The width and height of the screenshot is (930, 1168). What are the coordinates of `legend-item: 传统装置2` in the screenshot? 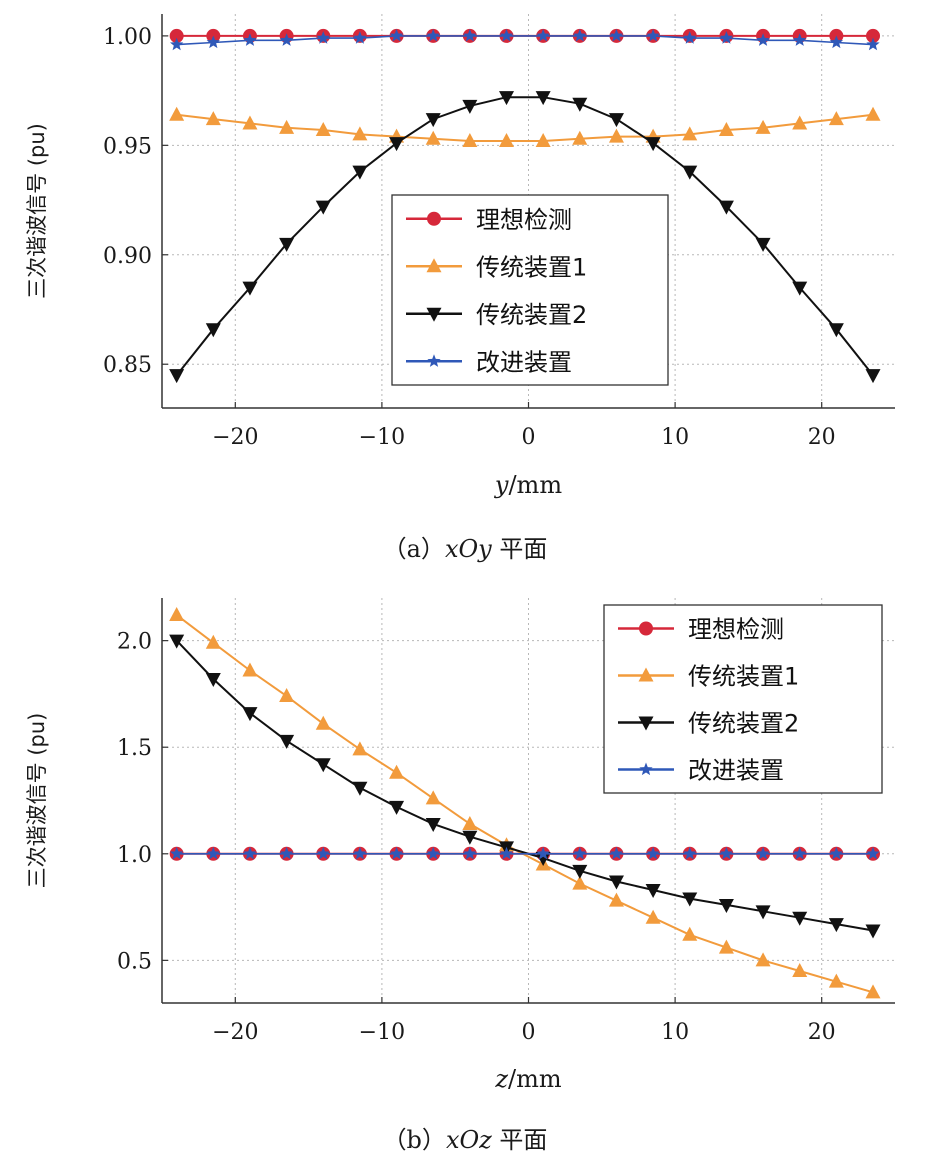 It's located at (496, 315).